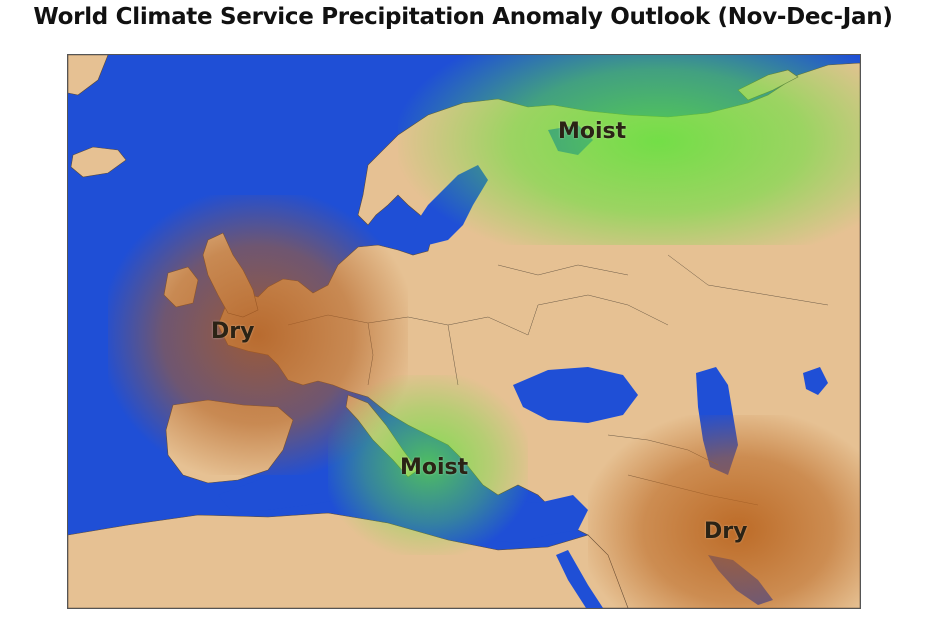  I want to click on sea-black, so click(575, 395).